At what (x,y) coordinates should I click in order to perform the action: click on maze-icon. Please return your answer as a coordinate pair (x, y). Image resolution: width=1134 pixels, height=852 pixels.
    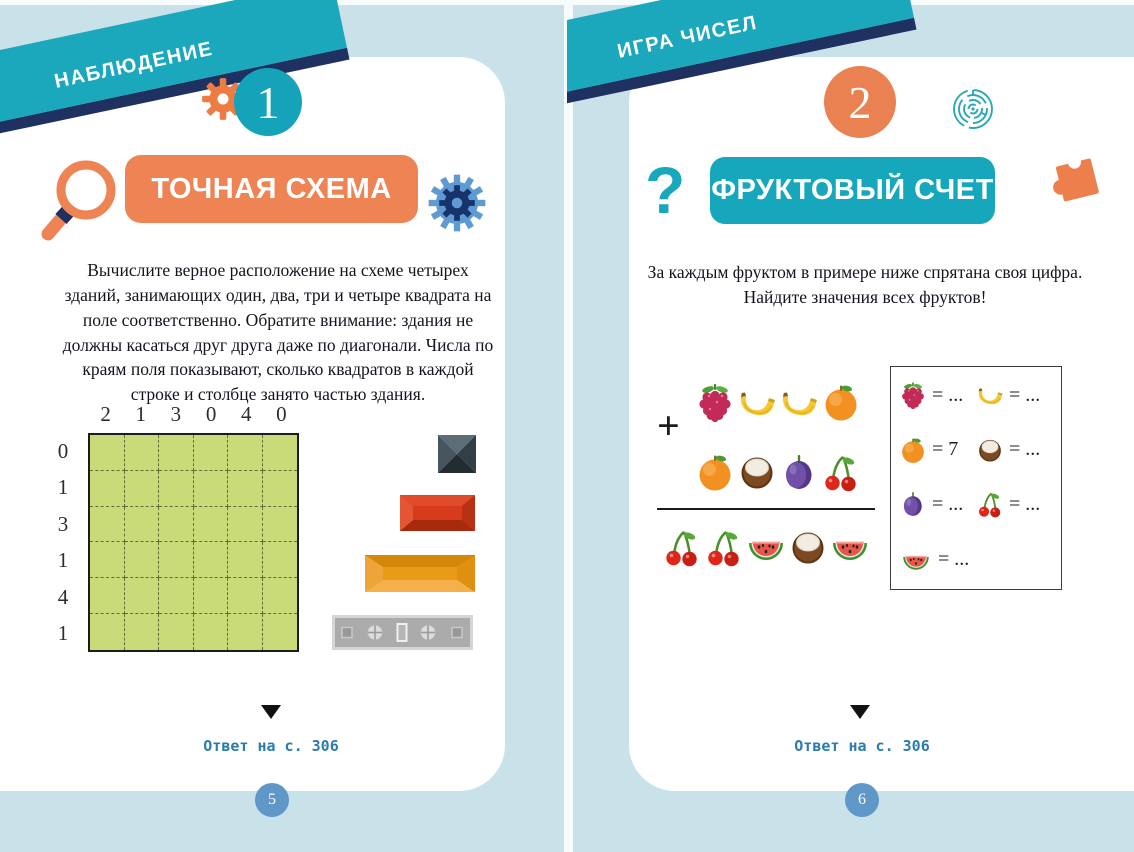
    Looking at the image, I should click on (973, 109).